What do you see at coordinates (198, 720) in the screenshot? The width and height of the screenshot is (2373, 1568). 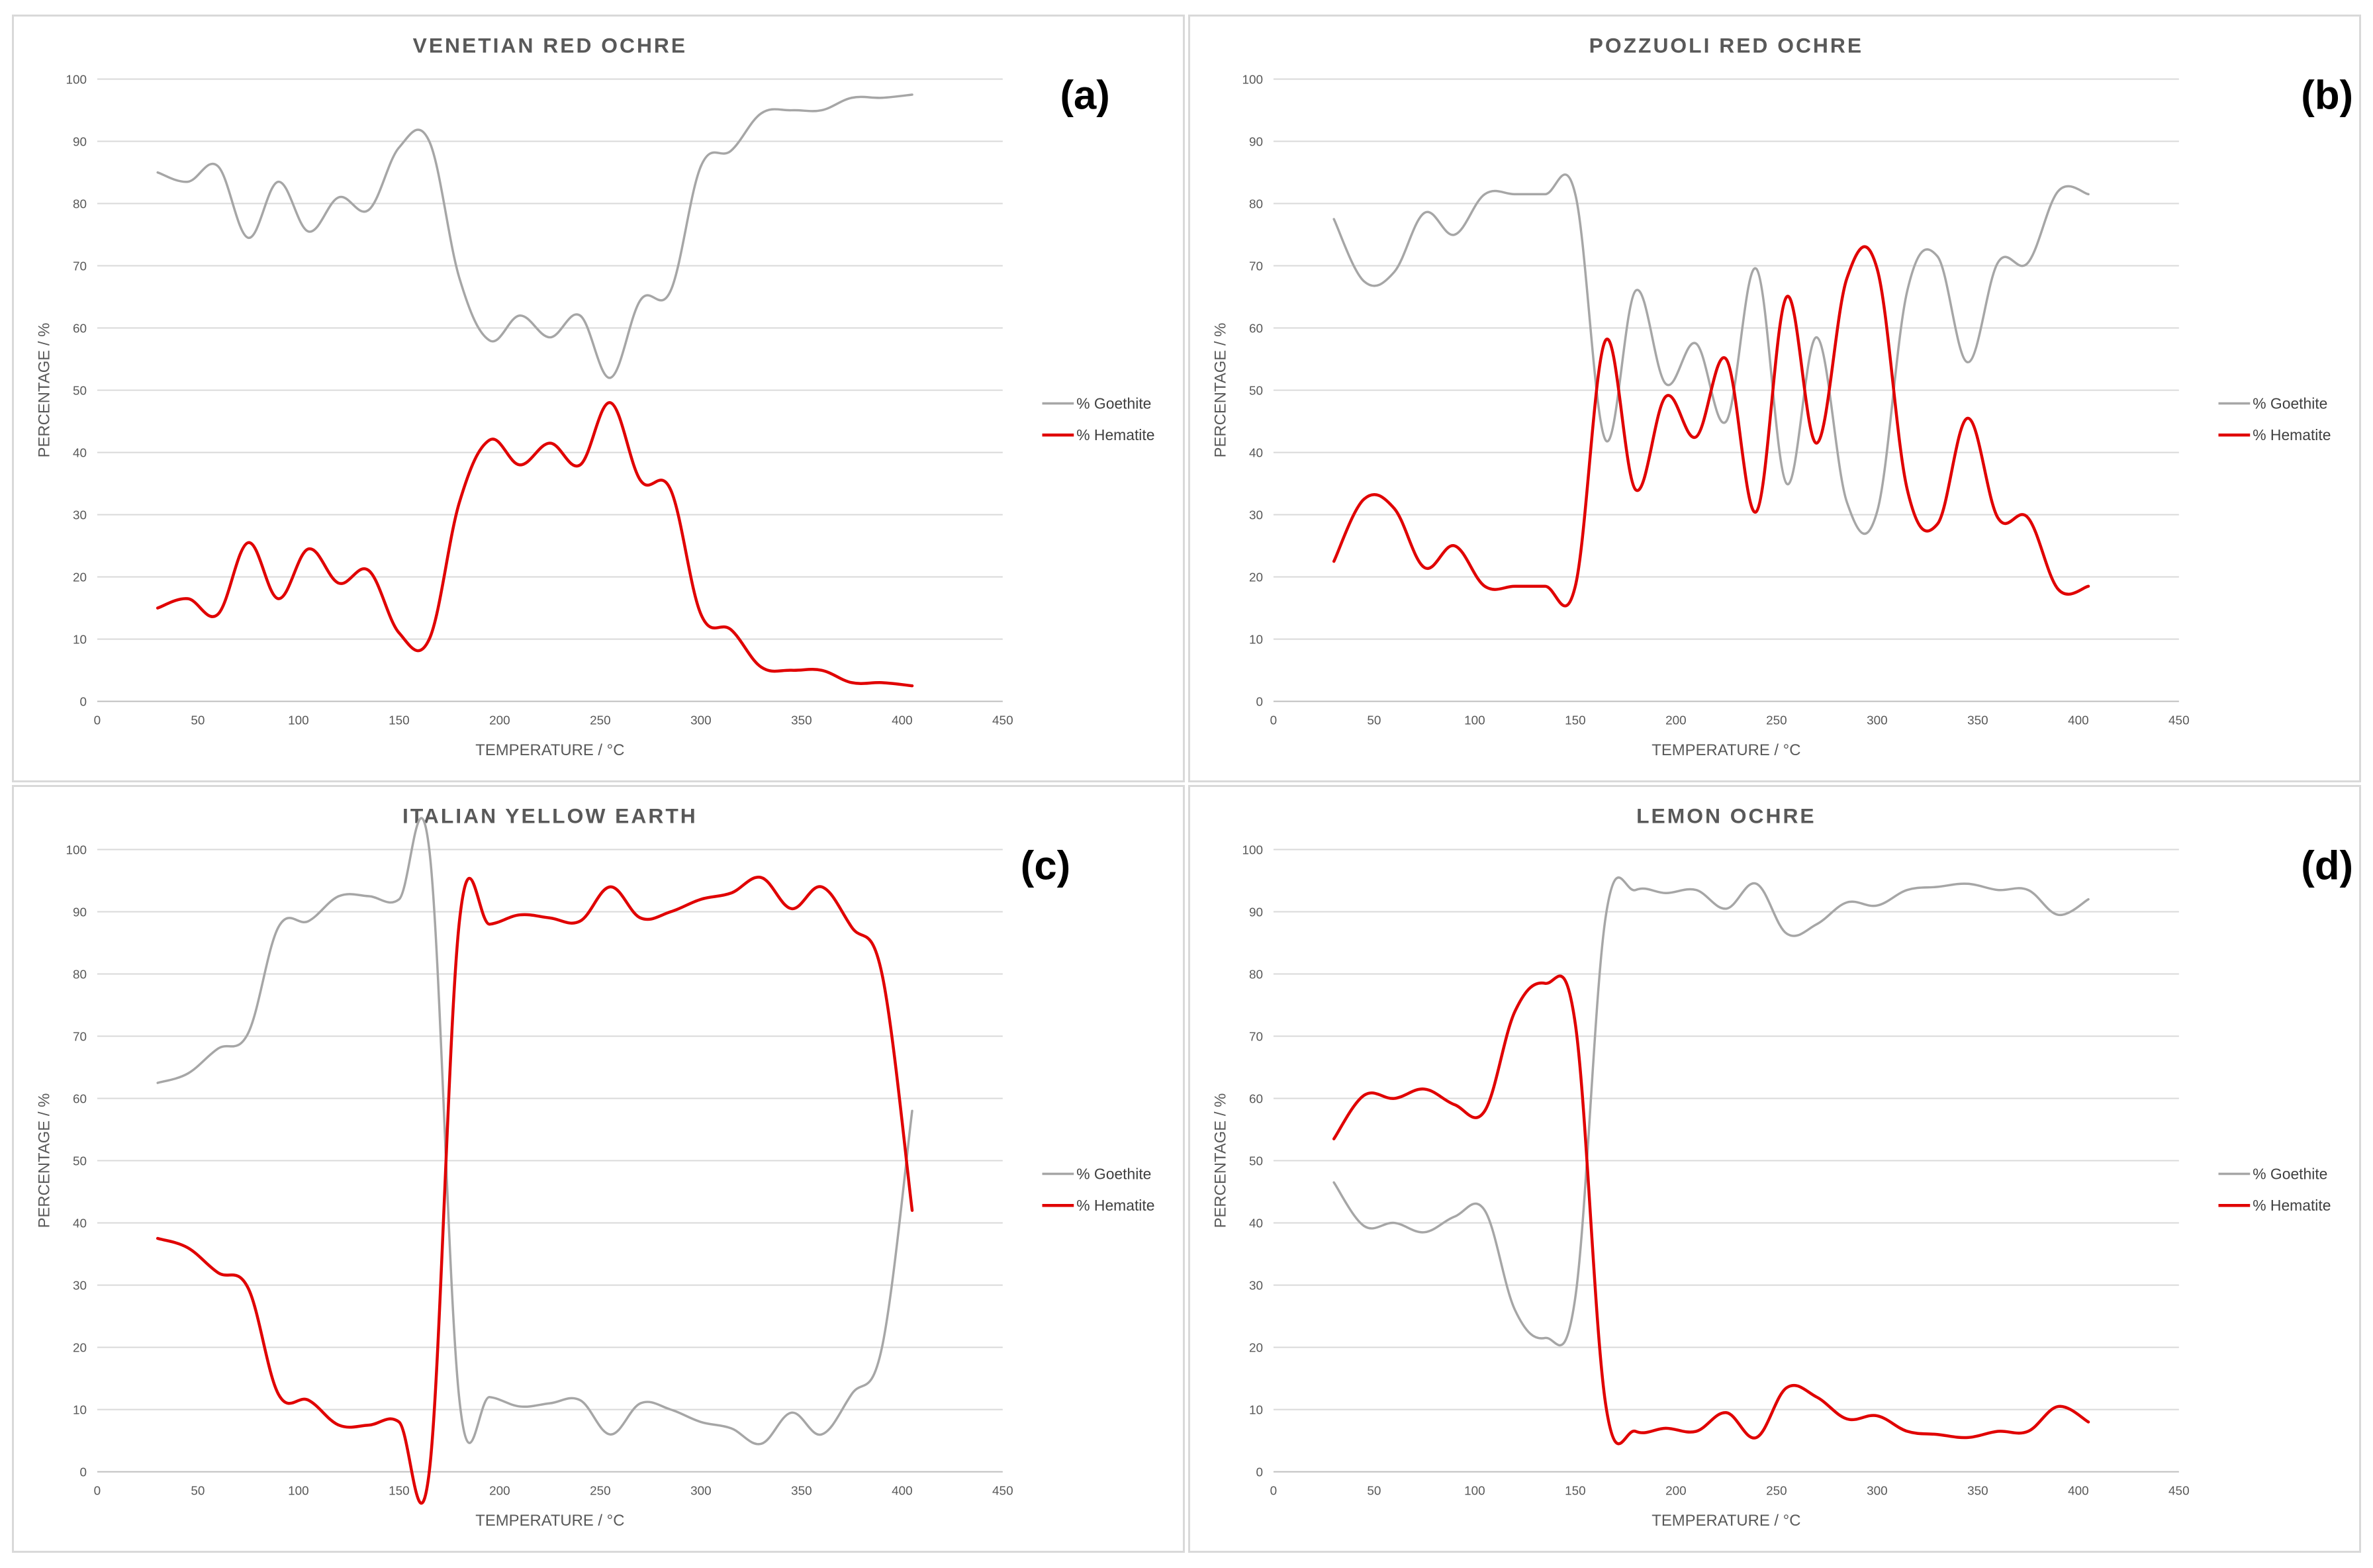 I see `x-tick-label-a-50: 50` at bounding box center [198, 720].